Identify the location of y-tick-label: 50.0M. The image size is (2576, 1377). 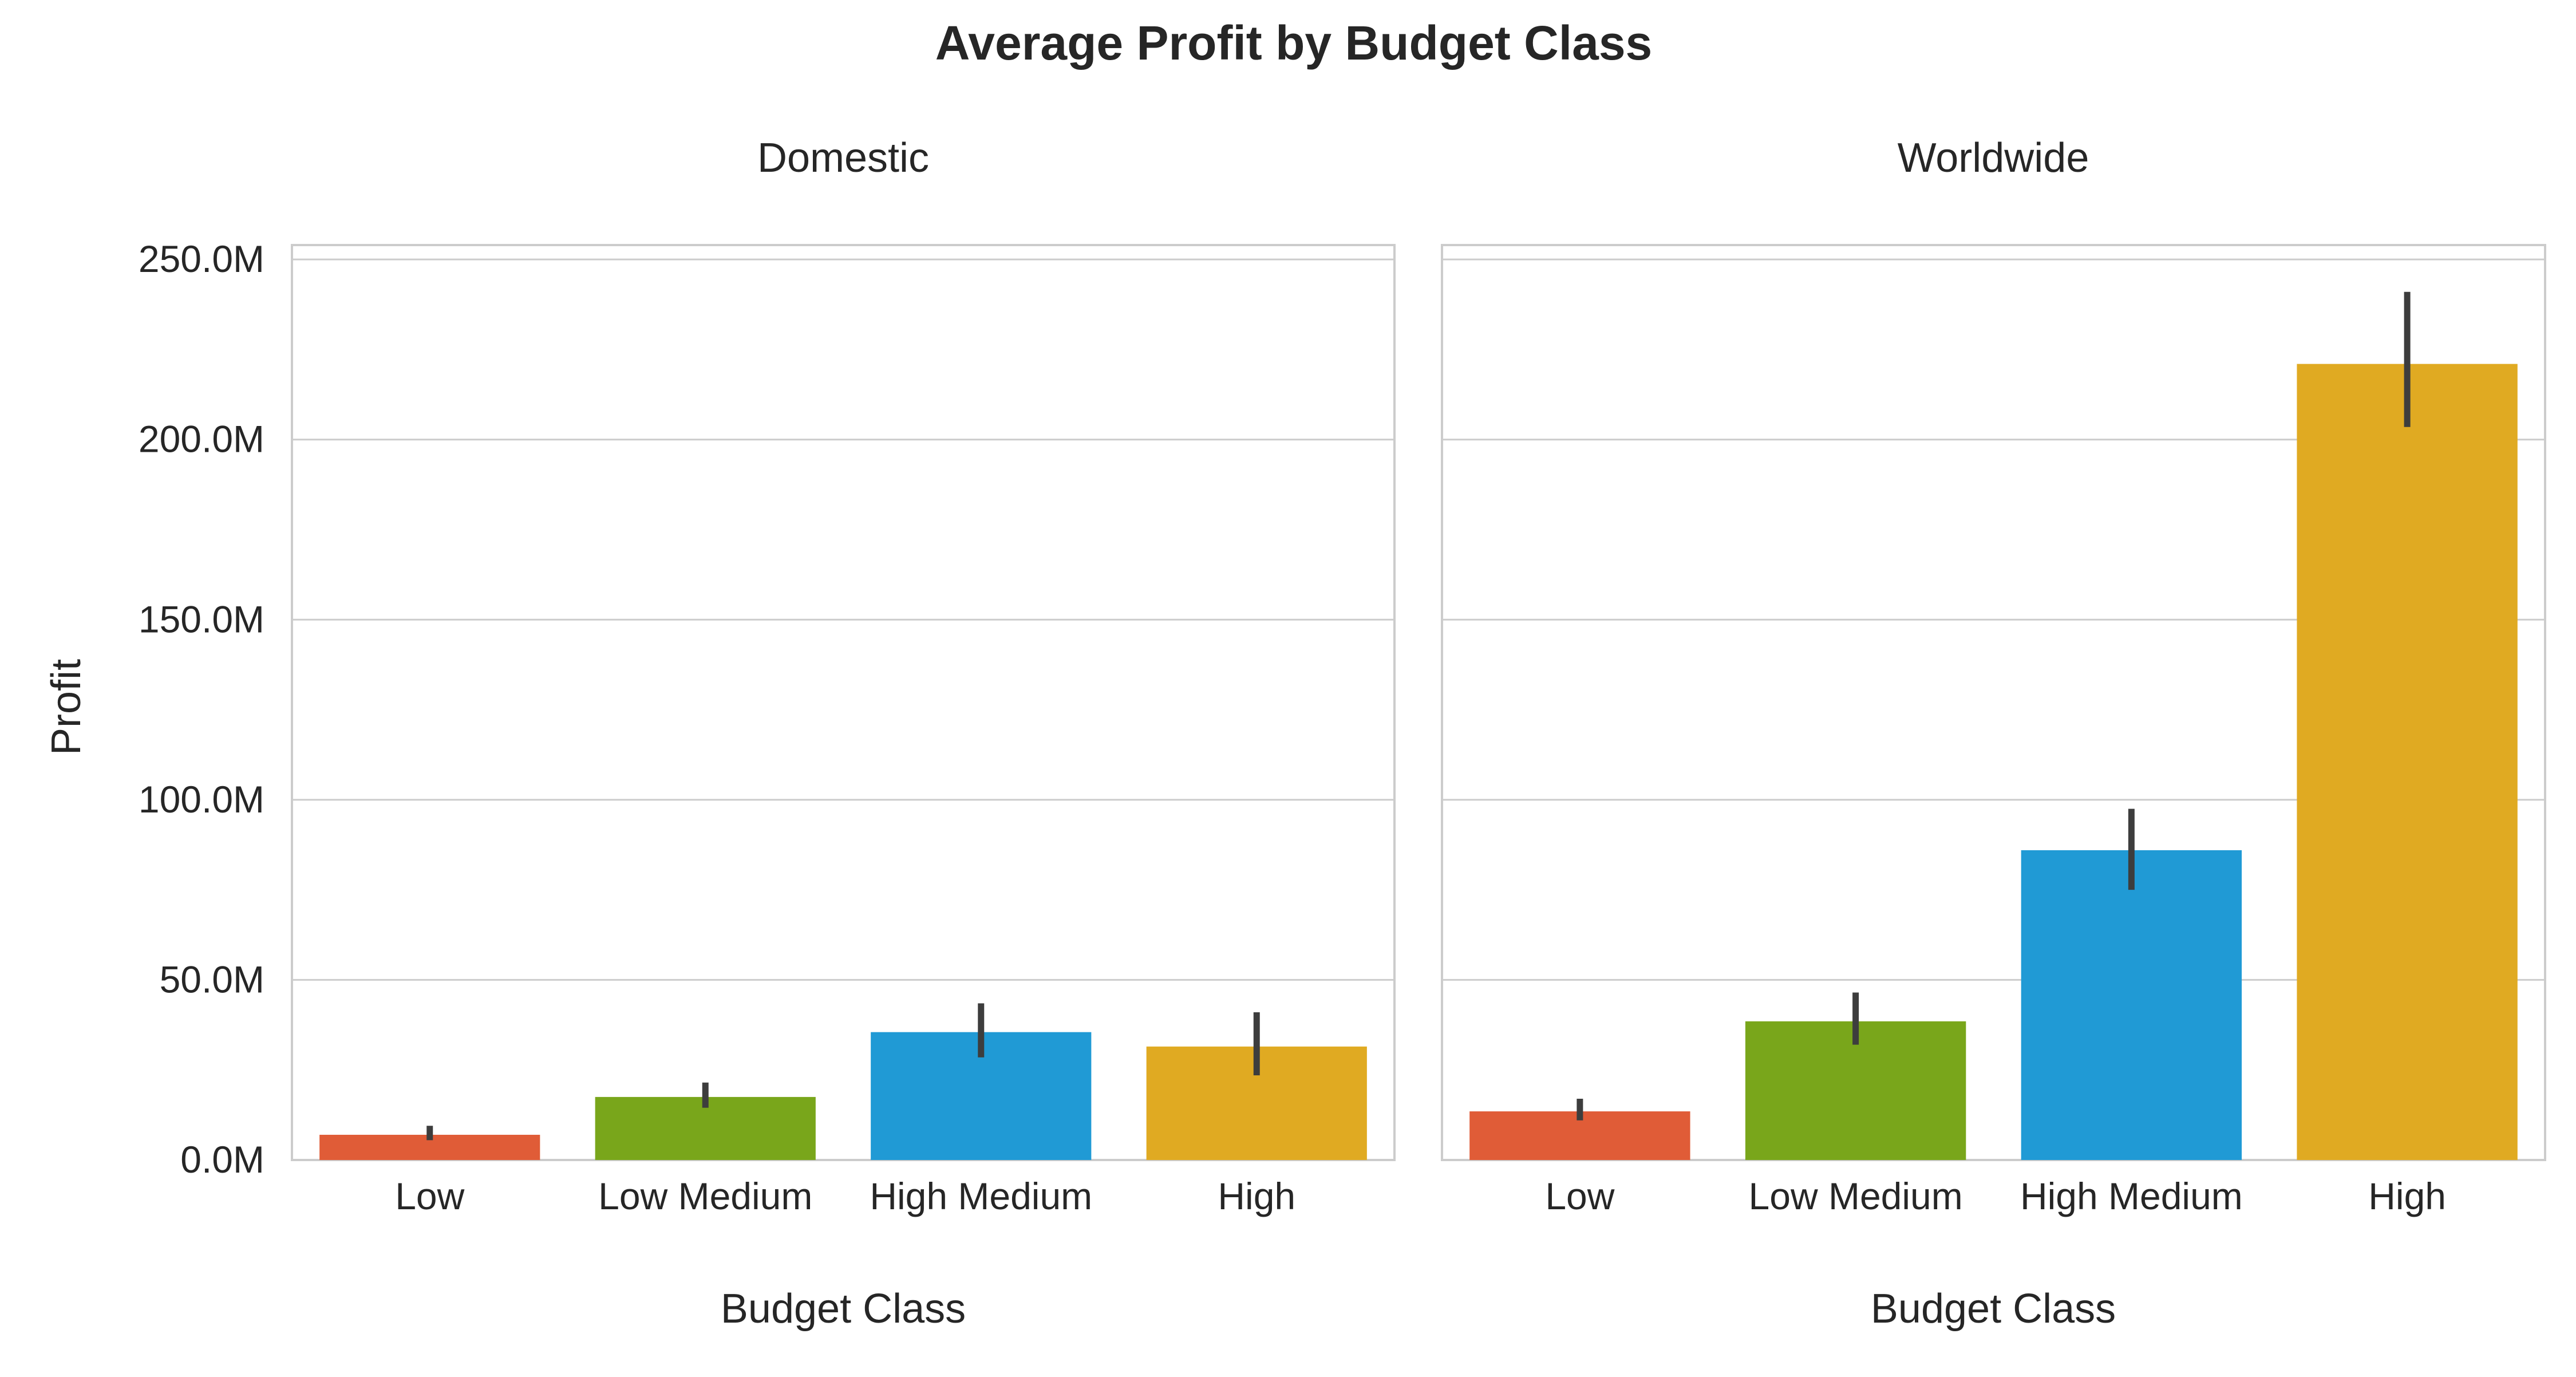
(212, 979).